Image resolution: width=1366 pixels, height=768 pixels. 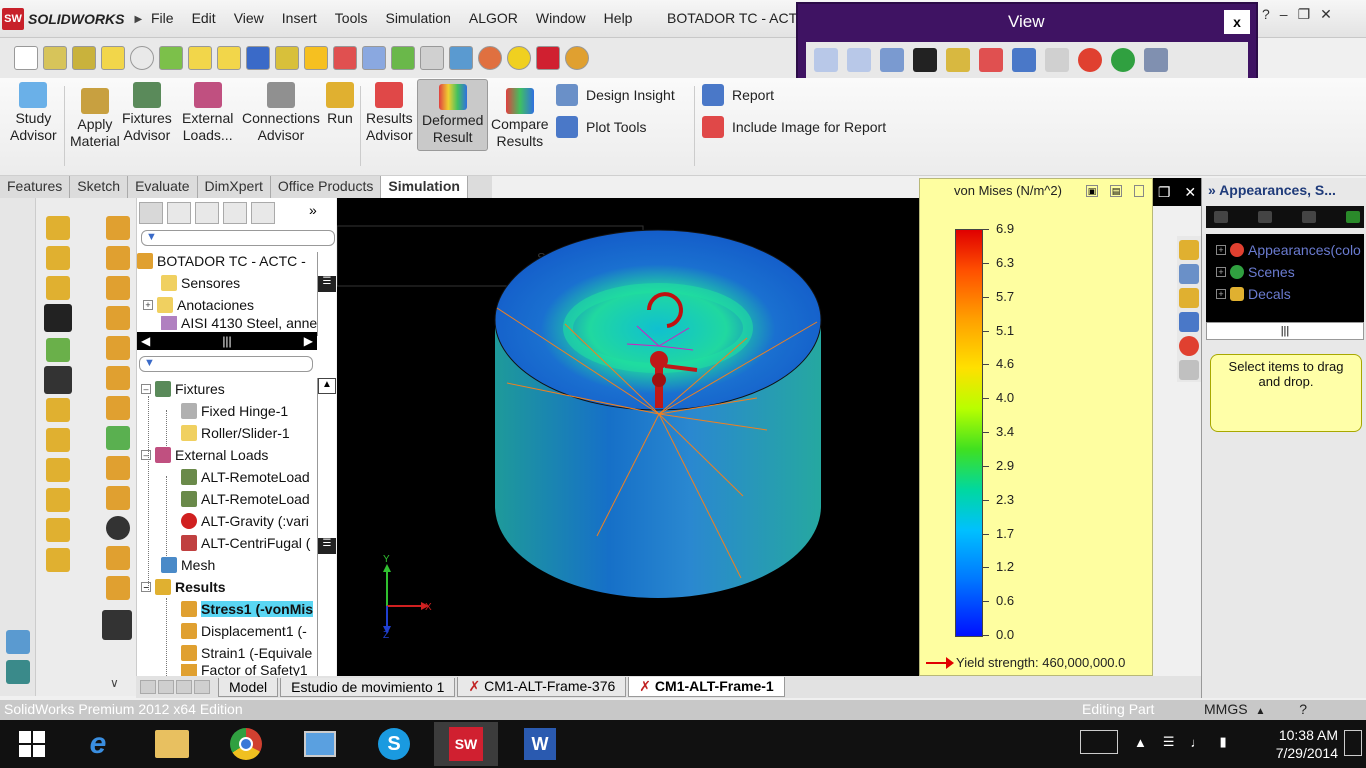 What do you see at coordinates (58, 318) in the screenshot?
I see `revolve-icon` at bounding box center [58, 318].